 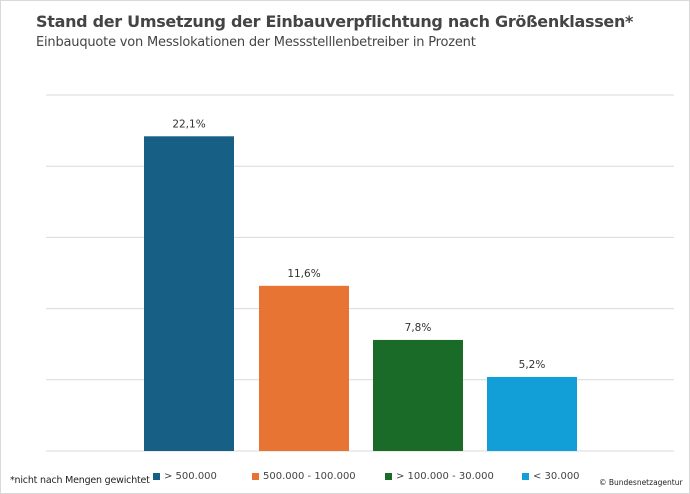 I want to click on credit: © Bundesnetzagentur, so click(x=641, y=482).